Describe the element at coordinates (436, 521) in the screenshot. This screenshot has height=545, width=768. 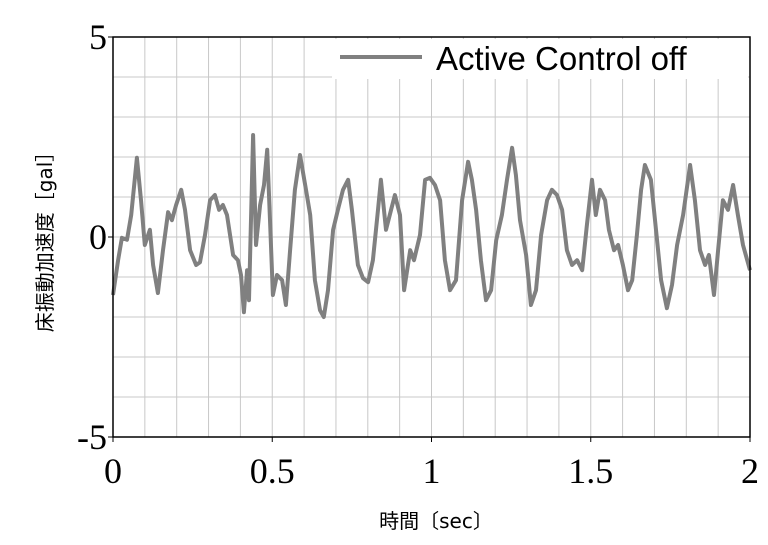
I see `x-axis-label: 時間〔sec〕` at that location.